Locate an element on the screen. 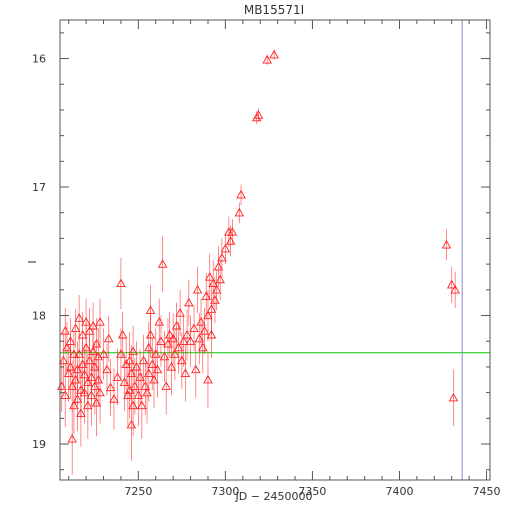 The height and width of the screenshot is (510, 510). y-tick-label: 16 is located at coordinates (39, 59).